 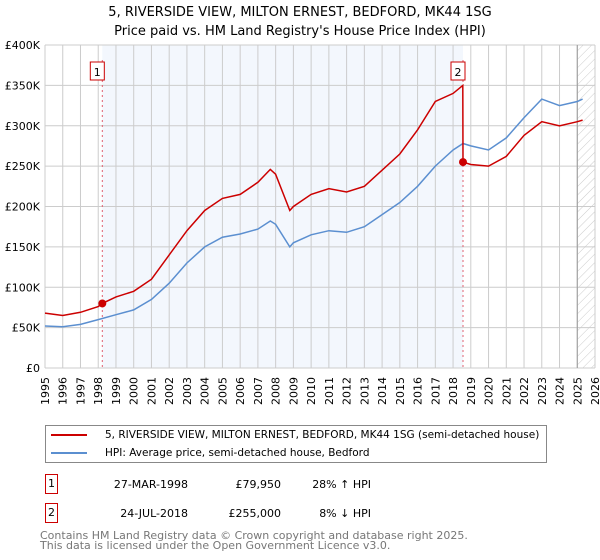 I want to click on x-tick-label: 2018, so click(x=453, y=391).